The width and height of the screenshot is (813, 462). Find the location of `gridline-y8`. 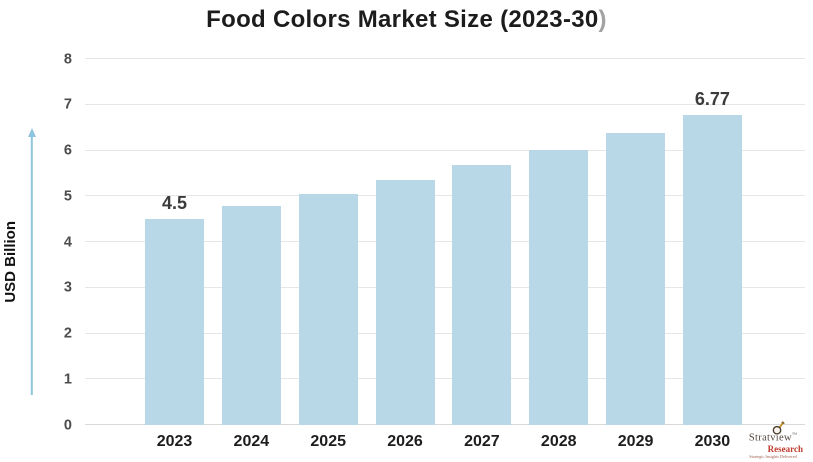

gridline-y8 is located at coordinates (445, 58).